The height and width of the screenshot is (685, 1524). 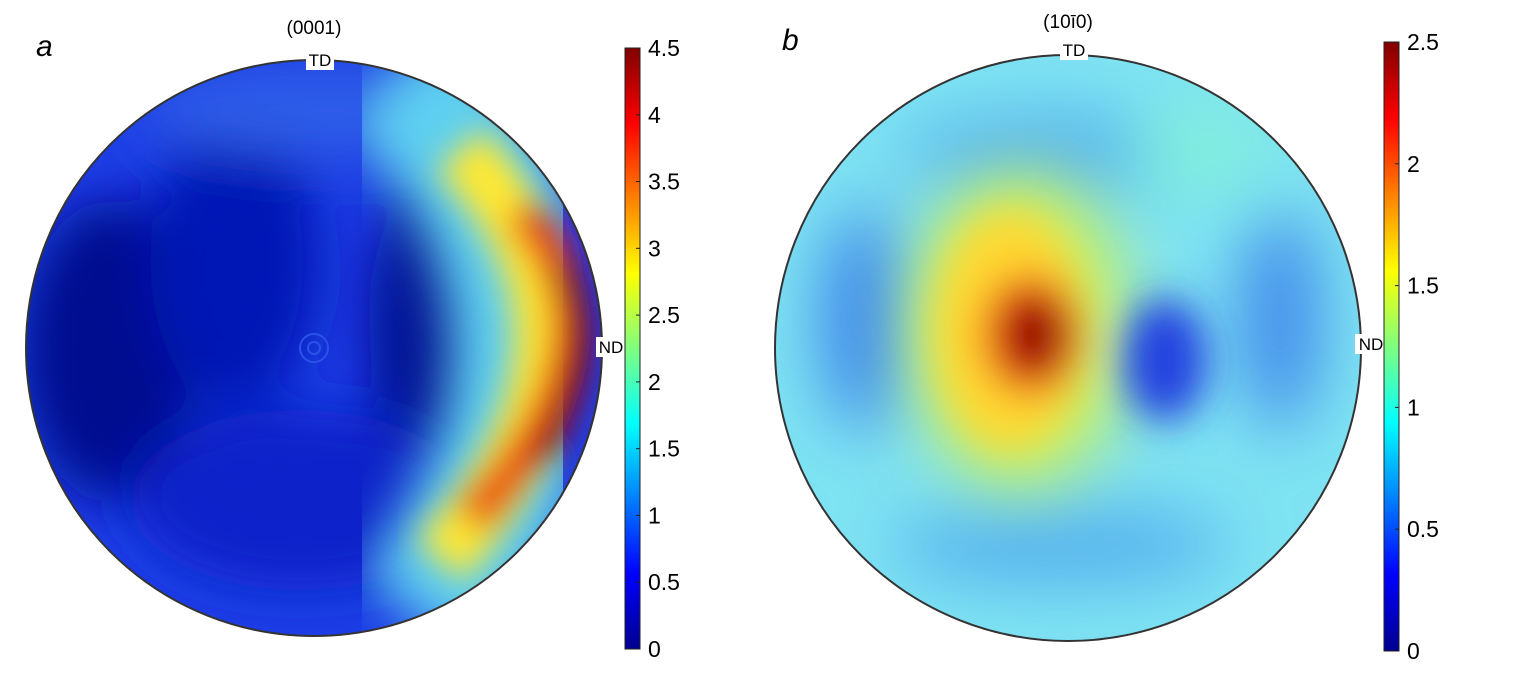 I want to click on colorbar-b-tick-label: 0, so click(x=1413, y=651).